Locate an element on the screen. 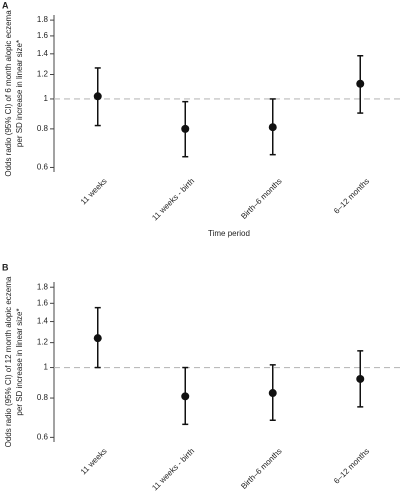  x-axis-label: Time period is located at coordinates (229, 233).